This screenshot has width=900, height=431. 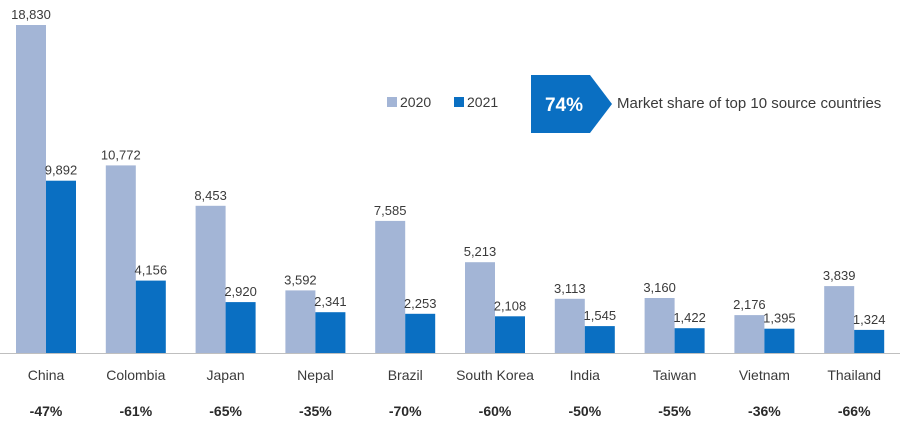 I want to click on callout-badge-value: 74%, so click(x=564, y=105).